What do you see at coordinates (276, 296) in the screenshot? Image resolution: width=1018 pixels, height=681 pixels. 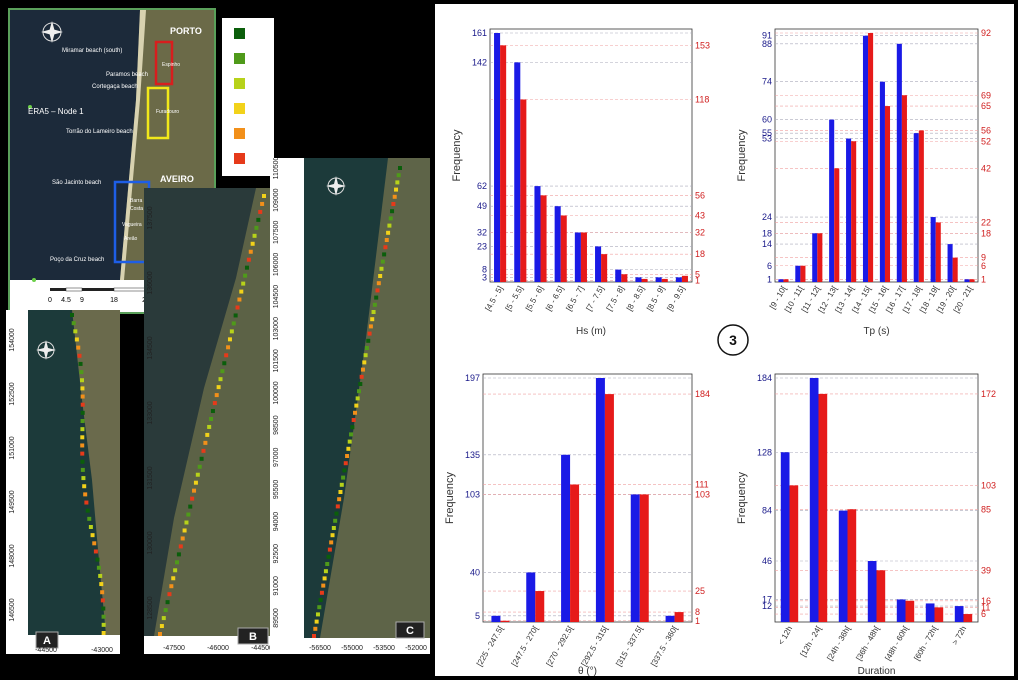 I see `y-tick-label: 104500` at bounding box center [276, 296].